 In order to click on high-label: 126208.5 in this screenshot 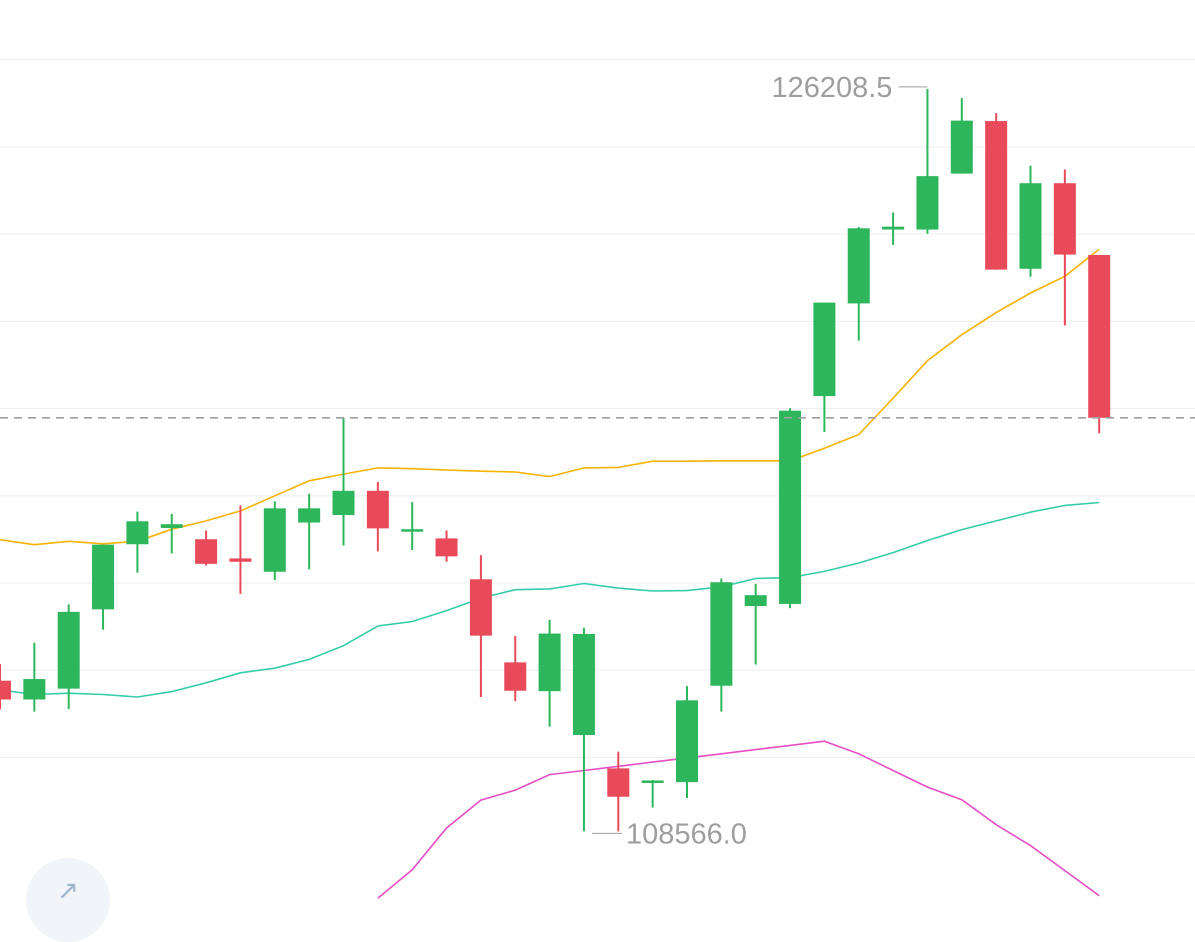, I will do `click(831, 88)`.